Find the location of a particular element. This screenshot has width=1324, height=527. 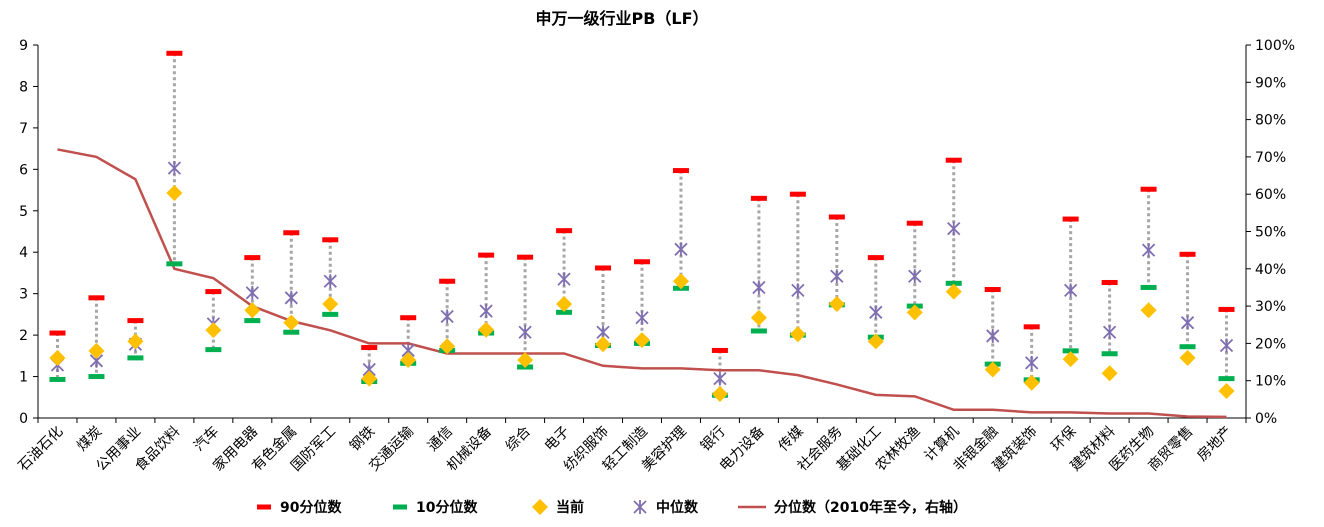

left-tick-label: 5 is located at coordinates (23, 212).